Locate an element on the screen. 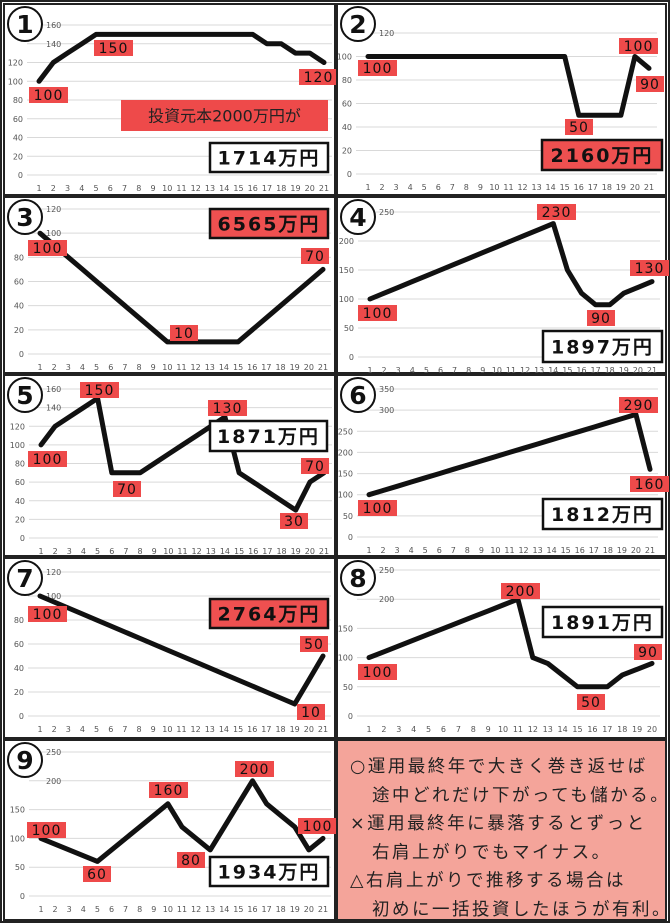 This screenshot has height=924, width=670. data-label: 150 is located at coordinates (100, 391).